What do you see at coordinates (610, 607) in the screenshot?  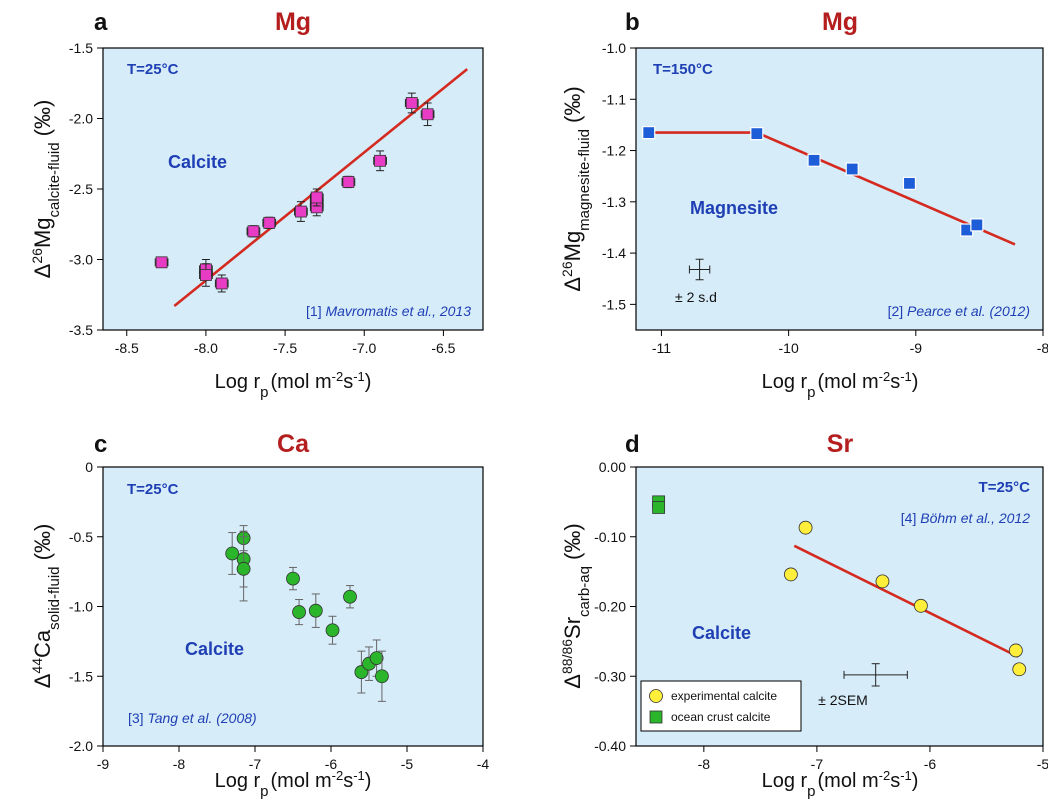 I see `y-tick-label: -0.20` at bounding box center [610, 607].